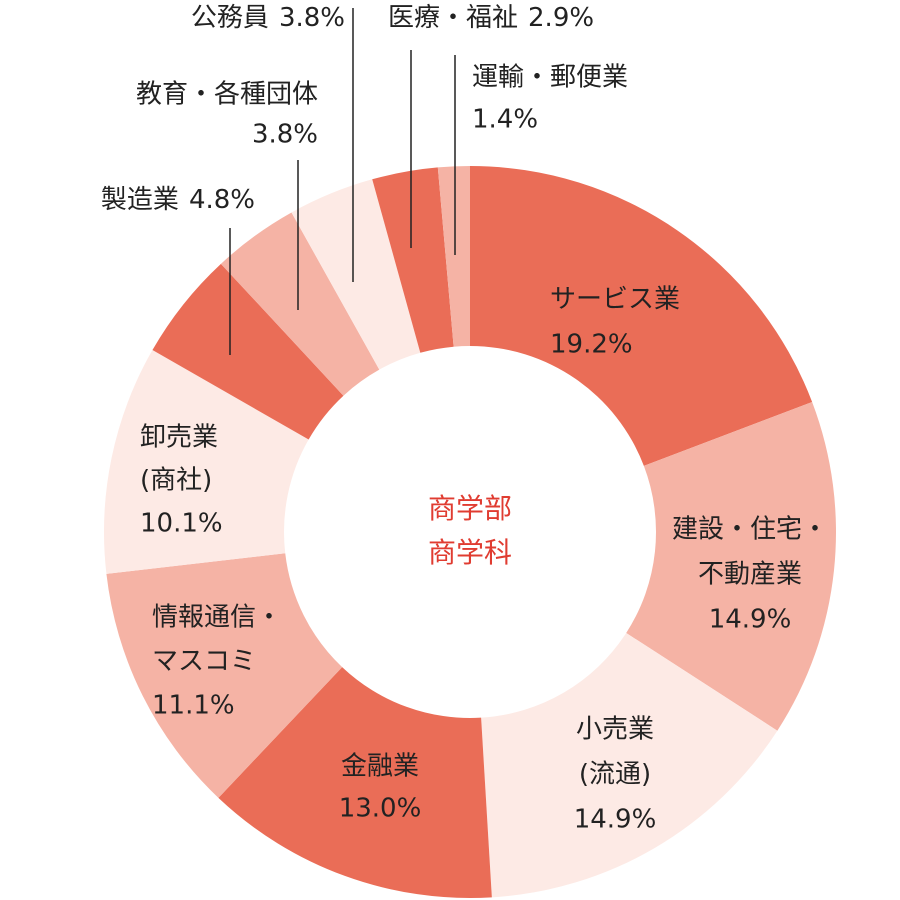 This screenshot has width=900, height=900. Describe the element at coordinates (615, 775) in the screenshot. I see `category-label: (流通)` at that location.